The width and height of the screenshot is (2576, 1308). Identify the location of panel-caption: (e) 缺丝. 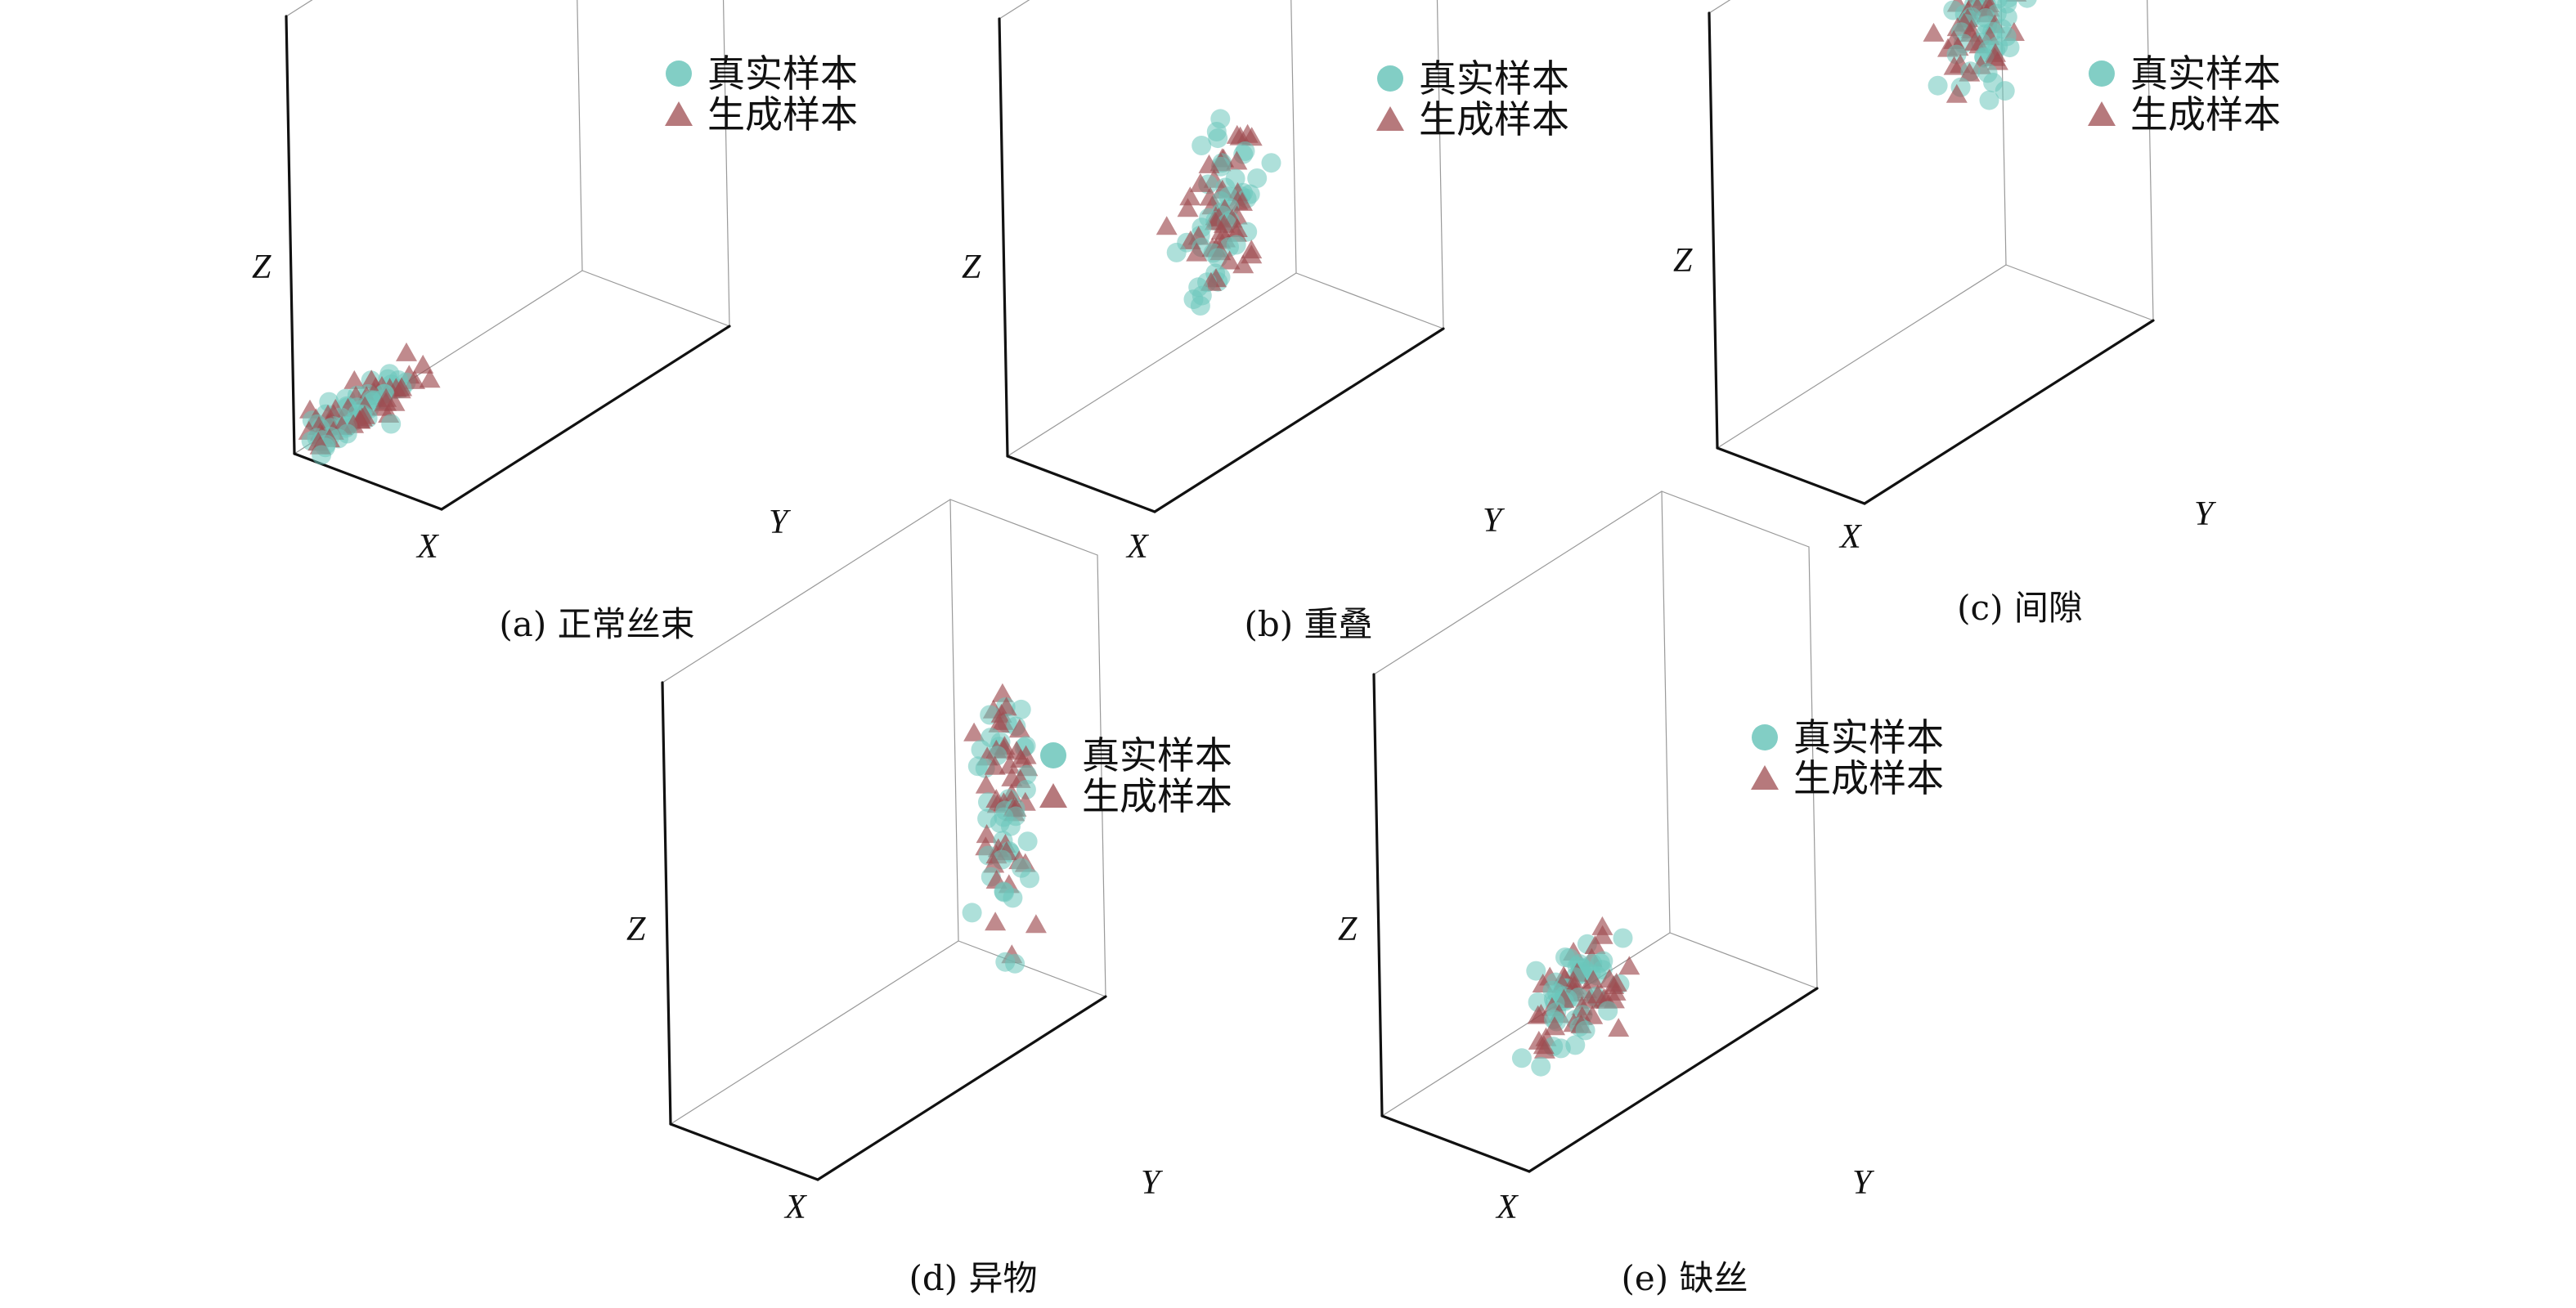
(1685, 1278).